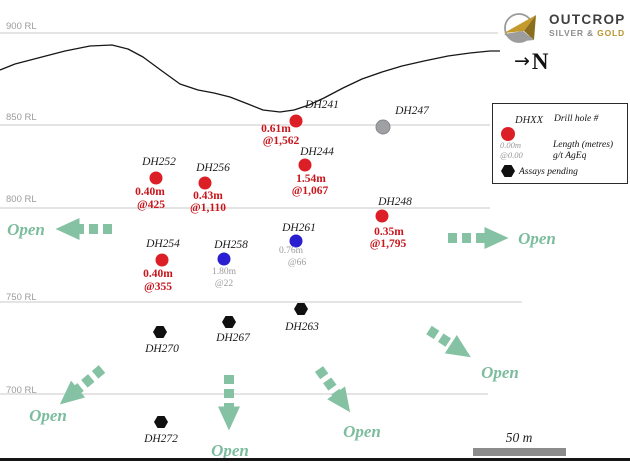  Describe the element at coordinates (332, 389) in the screenshot. I see `open-arrow-down-mid` at that location.